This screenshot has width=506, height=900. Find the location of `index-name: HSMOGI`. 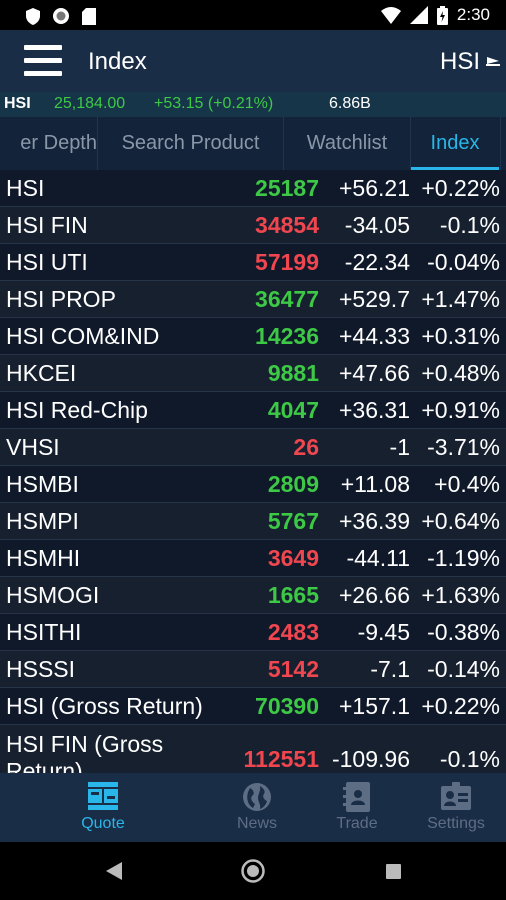

index-name: HSMOGI is located at coordinates (53, 595).